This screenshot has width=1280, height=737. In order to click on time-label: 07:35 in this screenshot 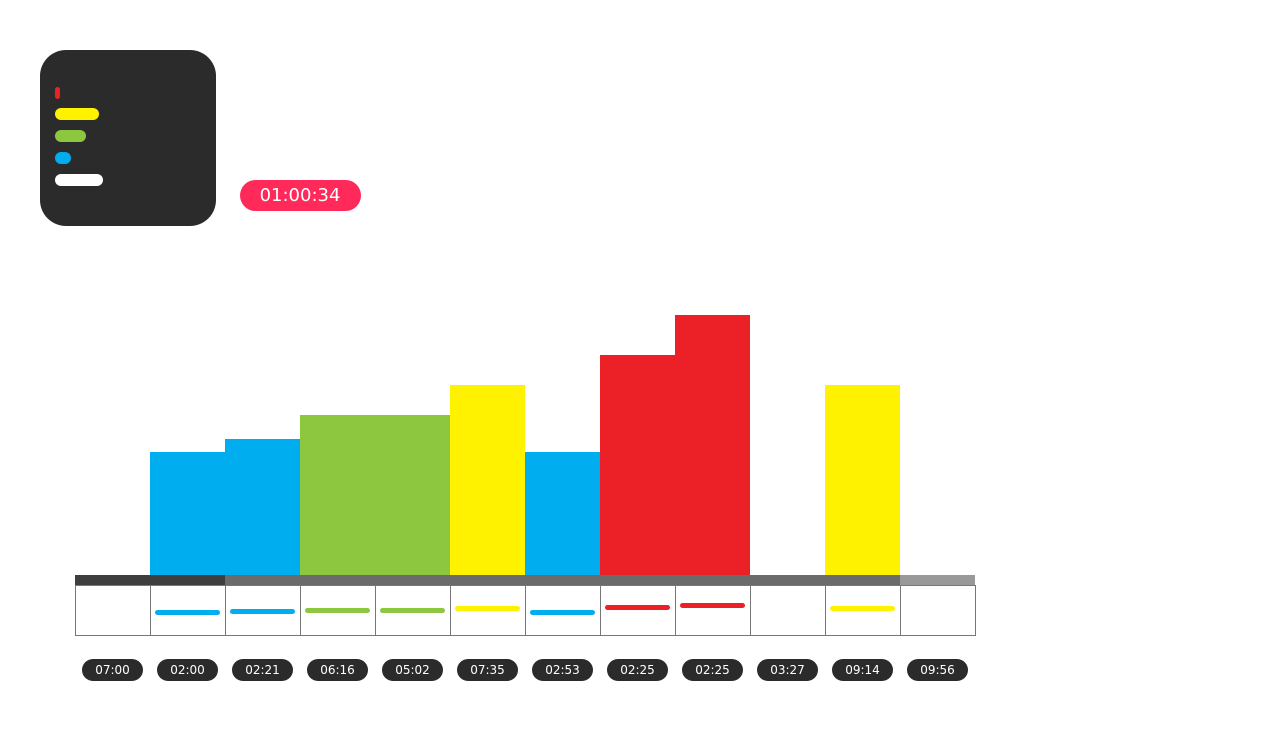, I will do `click(487, 670)`.